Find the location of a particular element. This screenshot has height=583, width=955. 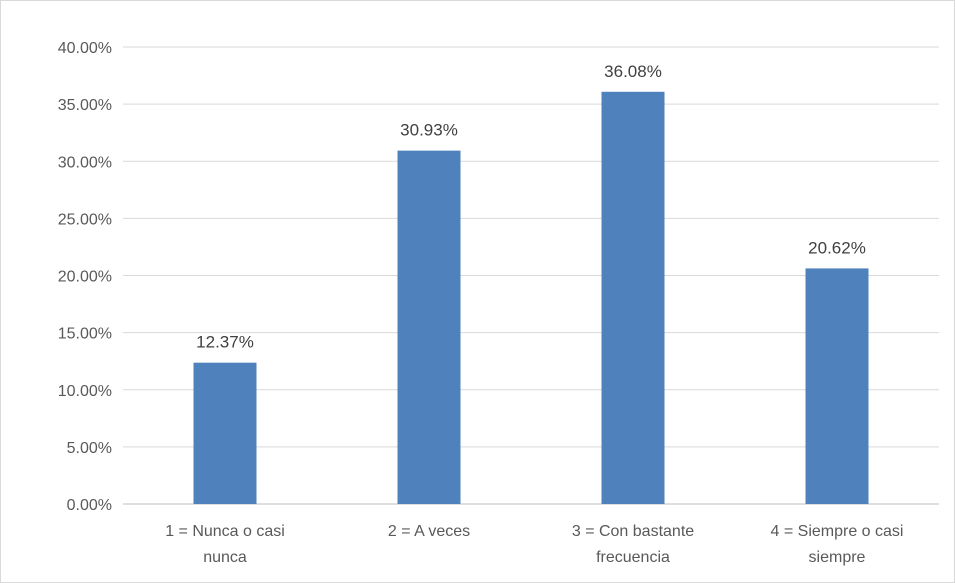

y-tick-label: 30.00% is located at coordinates (85, 162).